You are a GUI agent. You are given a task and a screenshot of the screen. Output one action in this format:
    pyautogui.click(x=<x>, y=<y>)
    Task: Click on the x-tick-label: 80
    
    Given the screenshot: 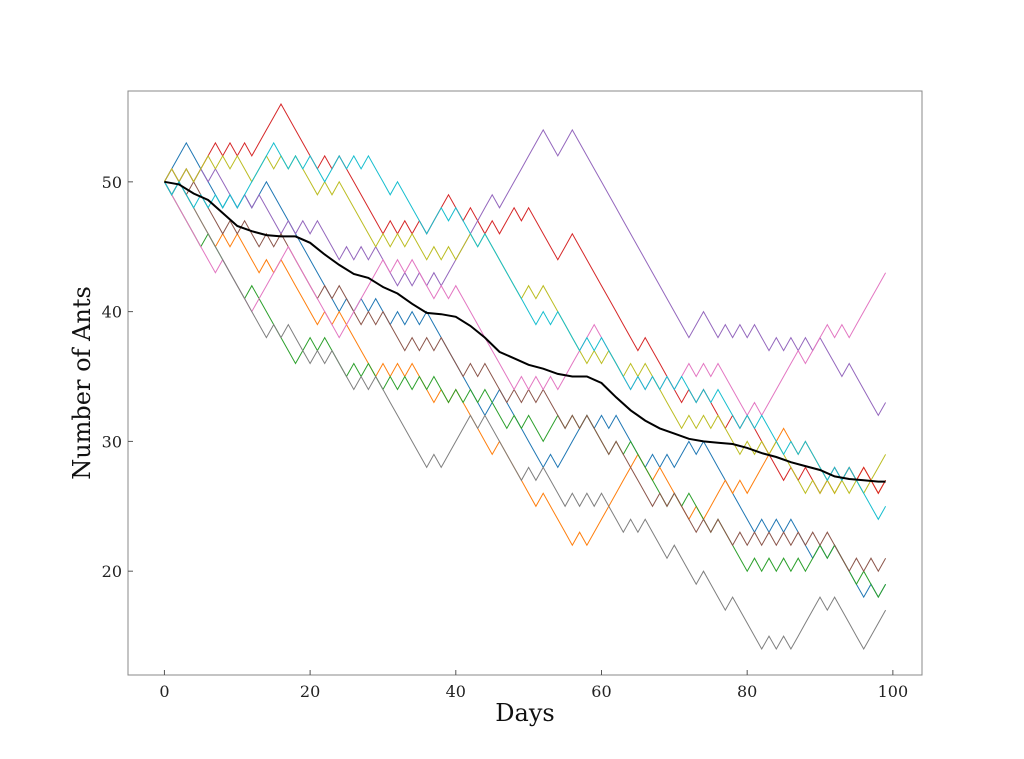 What is the action you would take?
    pyautogui.click(x=747, y=691)
    